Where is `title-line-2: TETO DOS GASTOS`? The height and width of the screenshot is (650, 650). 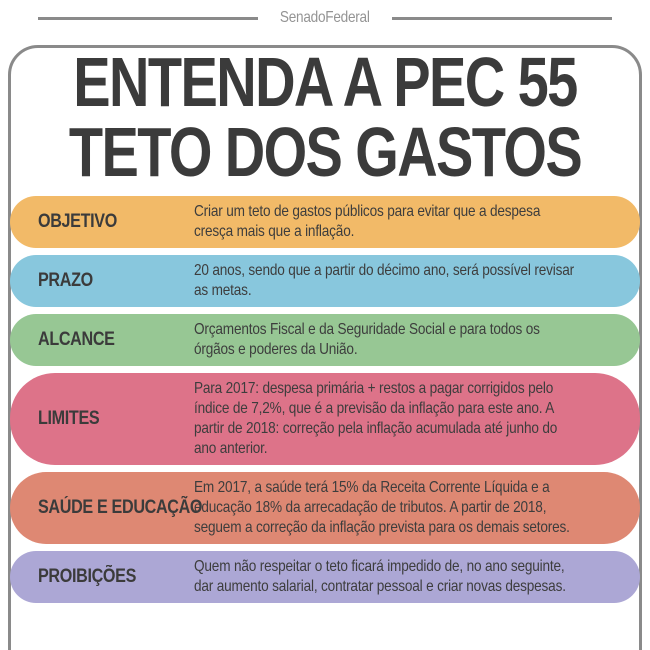
title-line-2: TETO DOS GASTOS is located at coordinates (325, 152).